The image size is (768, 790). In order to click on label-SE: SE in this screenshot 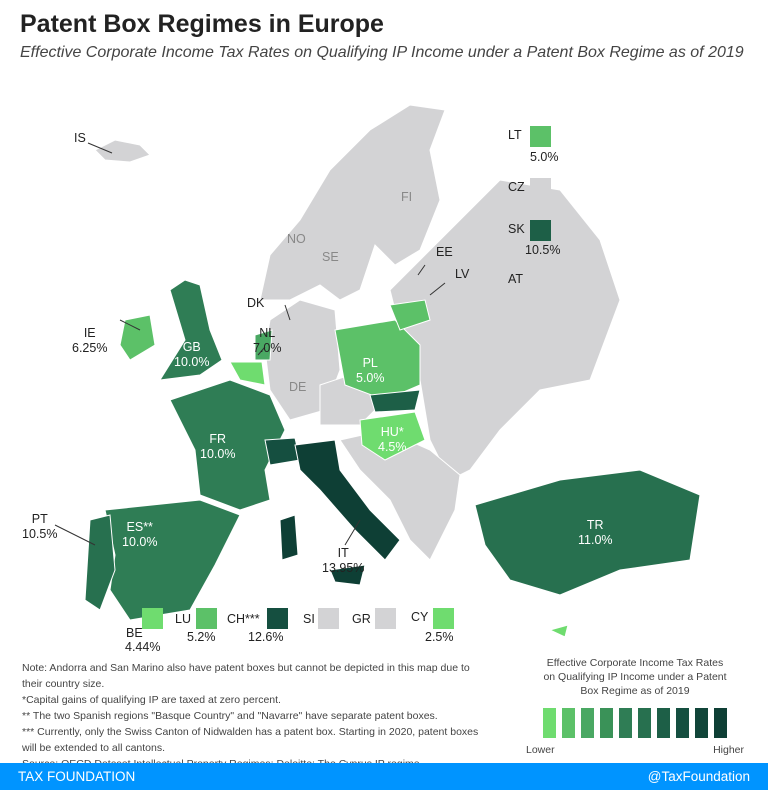, I will do `click(330, 257)`.